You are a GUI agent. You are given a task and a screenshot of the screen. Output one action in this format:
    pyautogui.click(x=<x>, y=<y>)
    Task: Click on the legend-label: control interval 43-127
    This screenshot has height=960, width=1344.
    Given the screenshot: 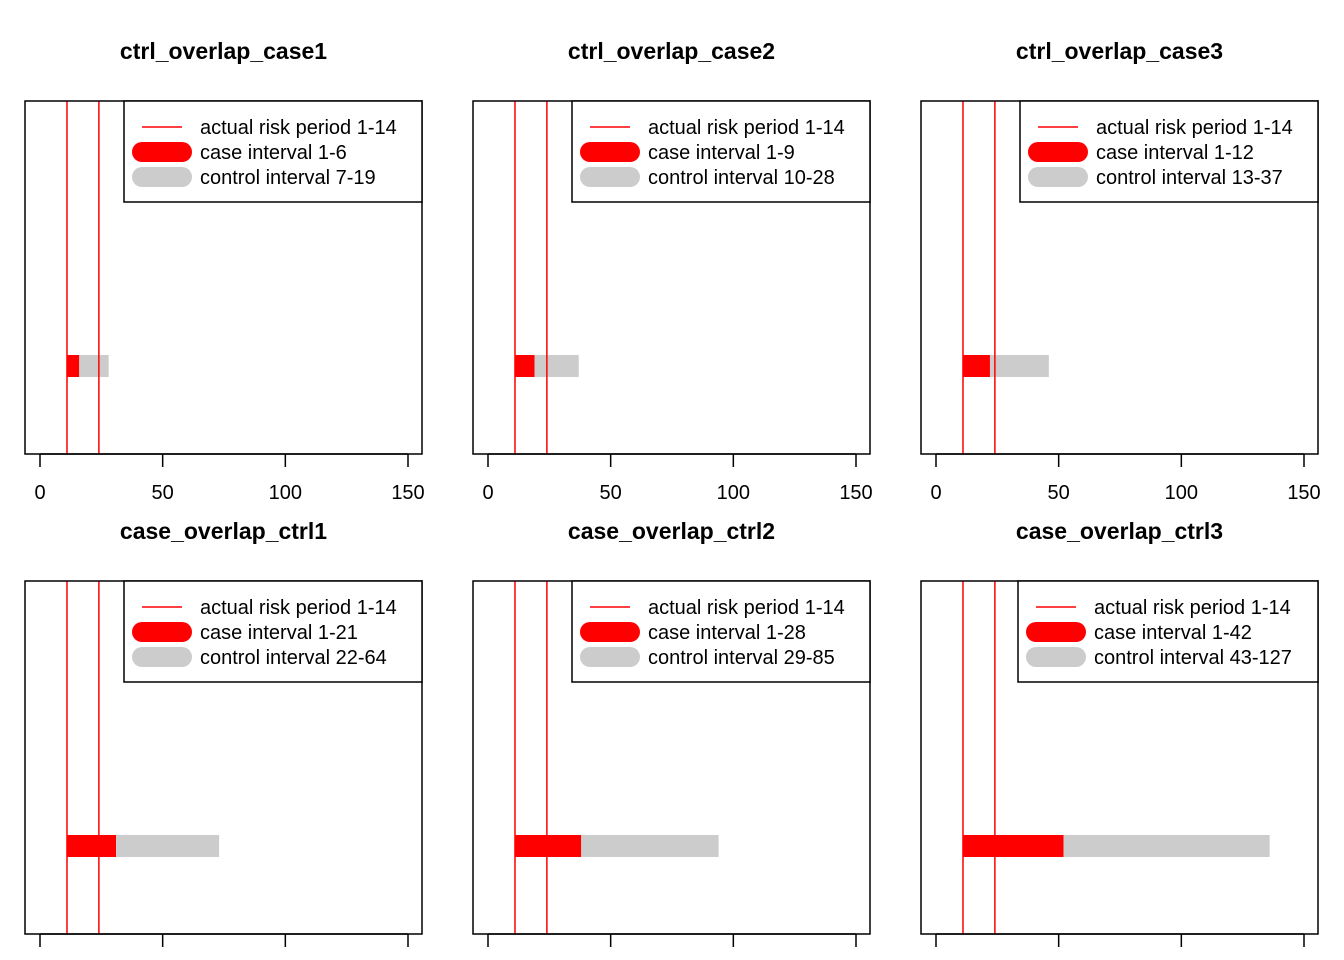 What is the action you would take?
    pyautogui.click(x=1193, y=658)
    